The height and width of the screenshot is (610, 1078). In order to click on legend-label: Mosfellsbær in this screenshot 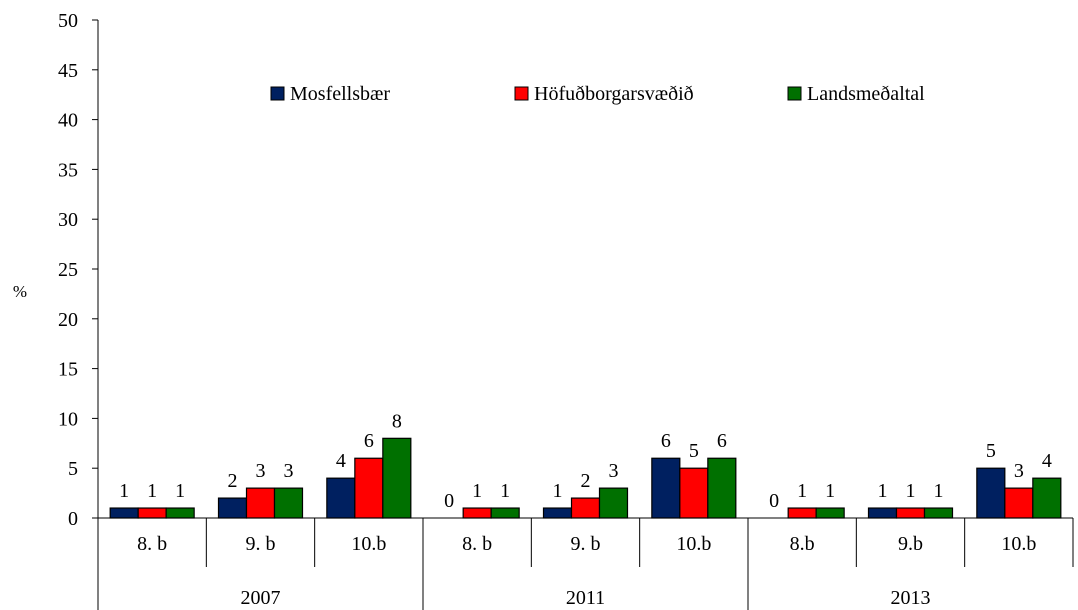, I will do `click(340, 94)`.